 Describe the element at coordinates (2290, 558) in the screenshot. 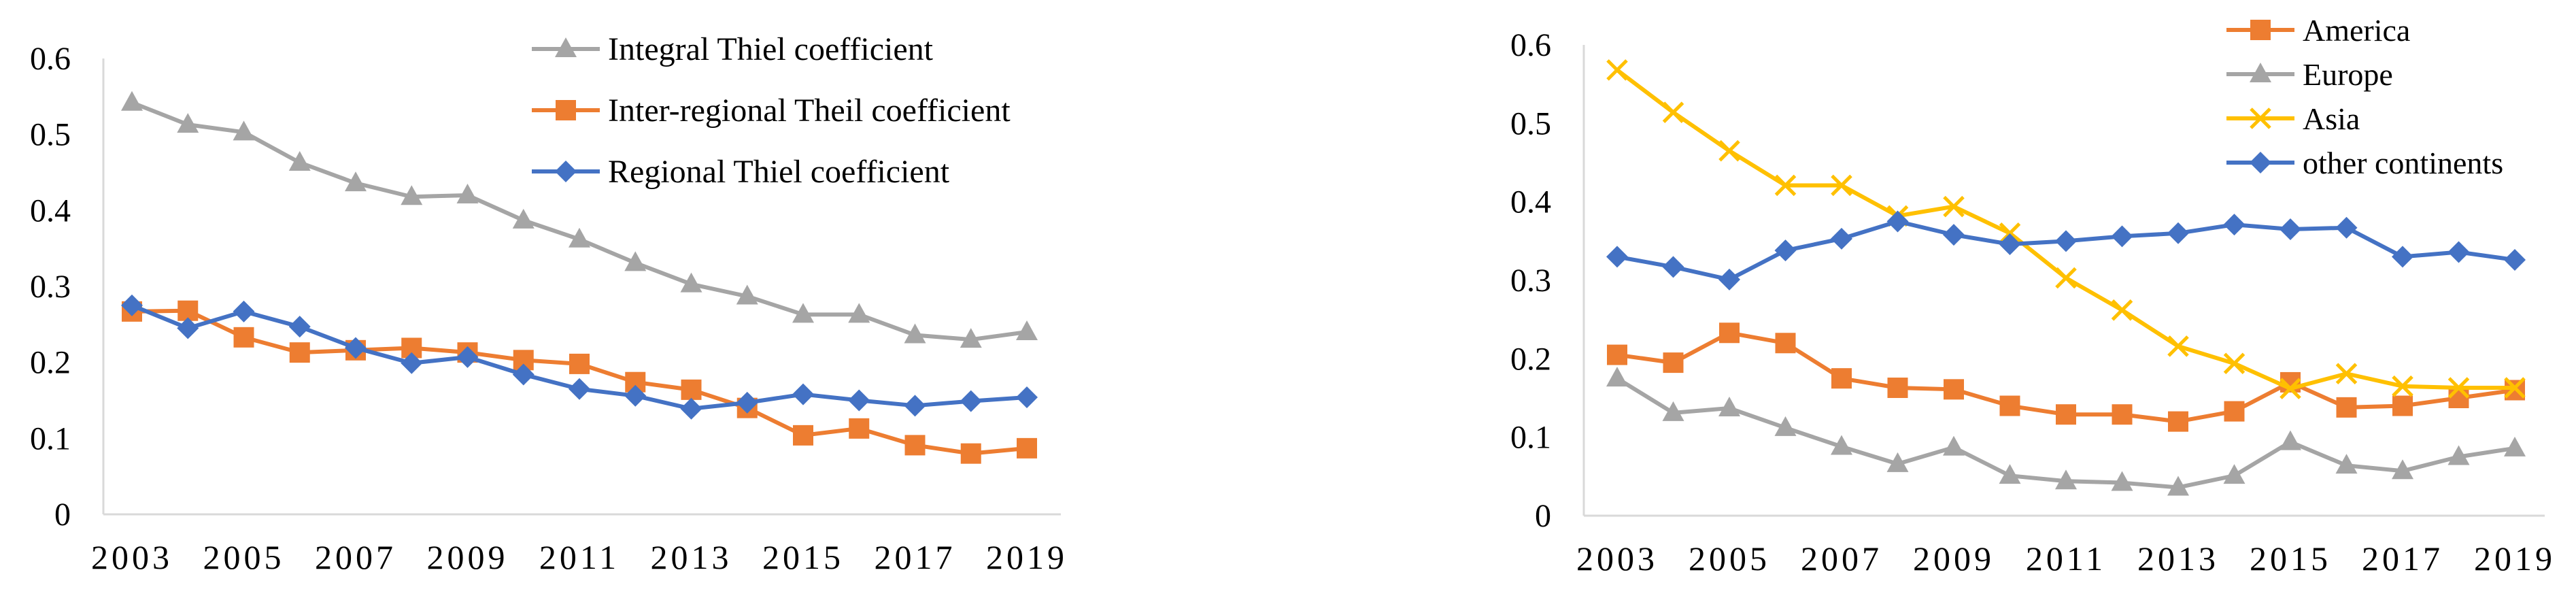

I see `x-tick-label: 2015` at that location.